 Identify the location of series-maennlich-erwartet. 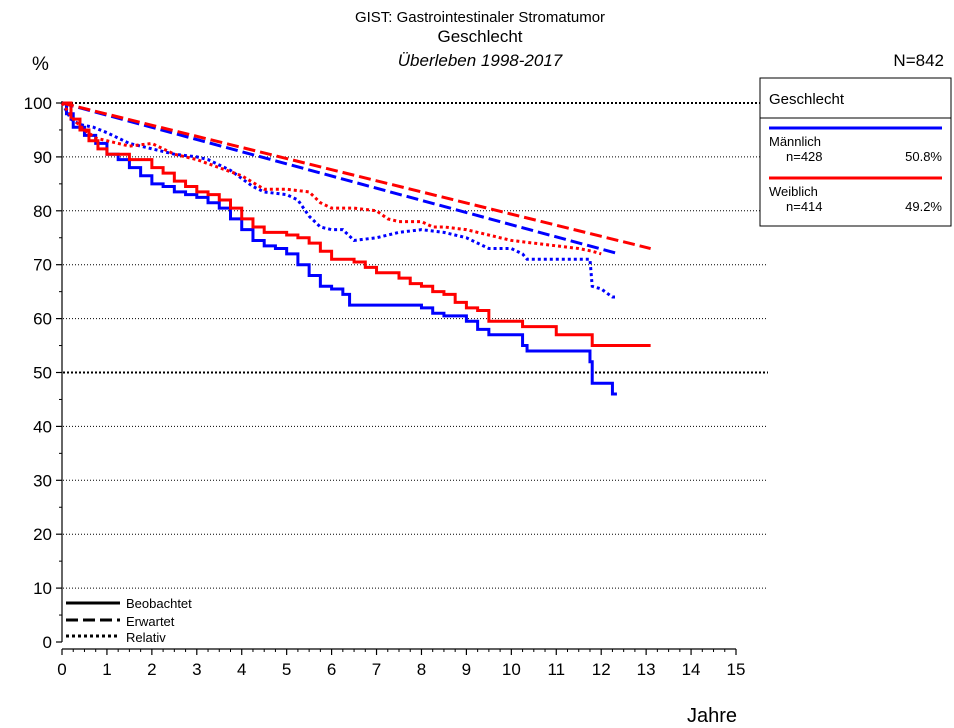
(340, 178).